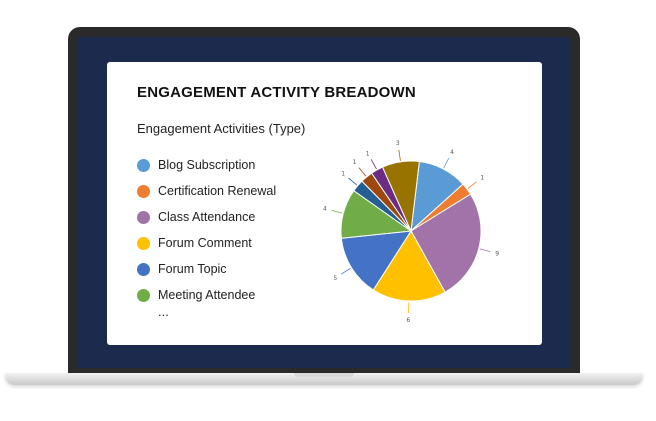  I want to click on legend-label: Blog Subscription, so click(207, 165).